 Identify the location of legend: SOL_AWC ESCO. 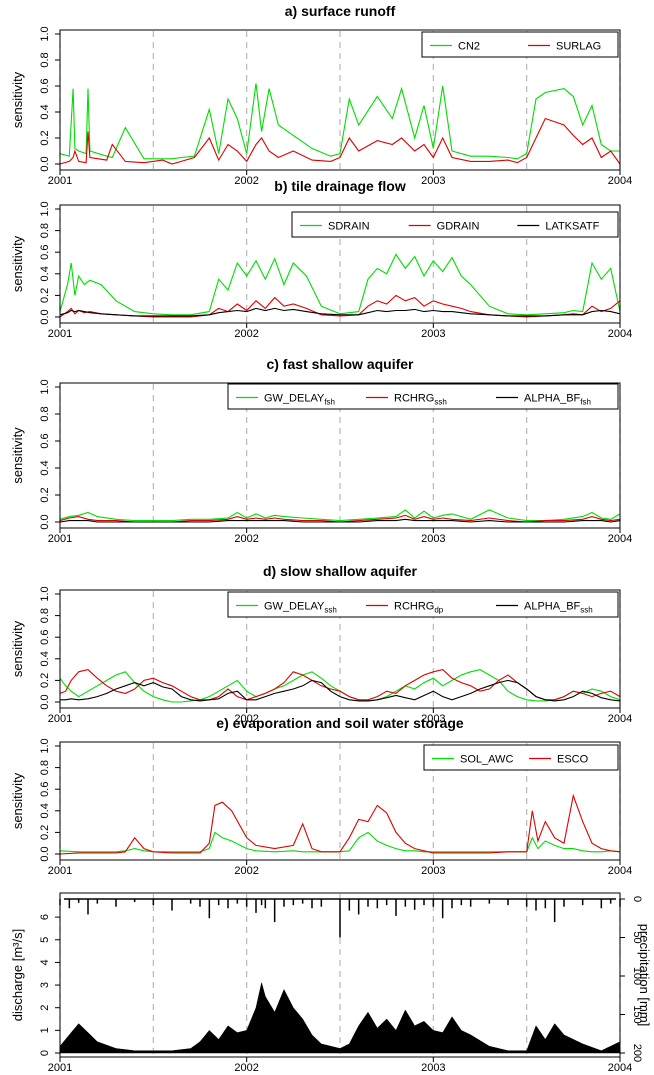
(521, 757).